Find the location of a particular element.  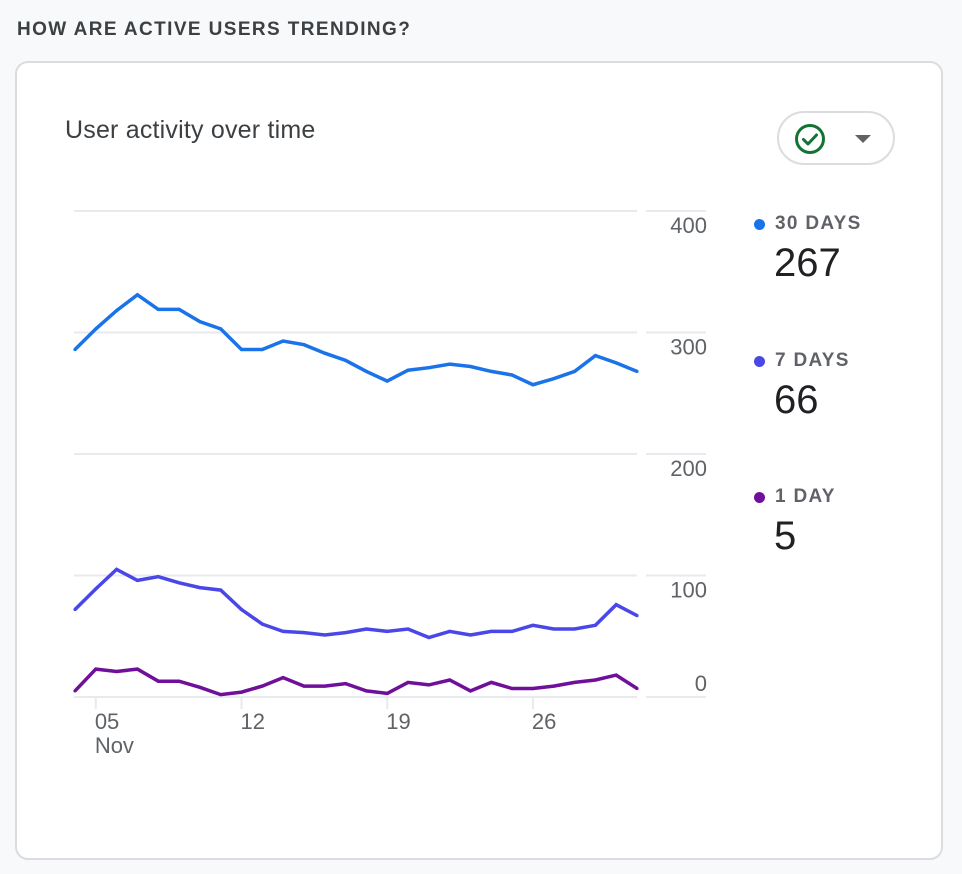

y-tick-label: 400 is located at coordinates (688, 225).